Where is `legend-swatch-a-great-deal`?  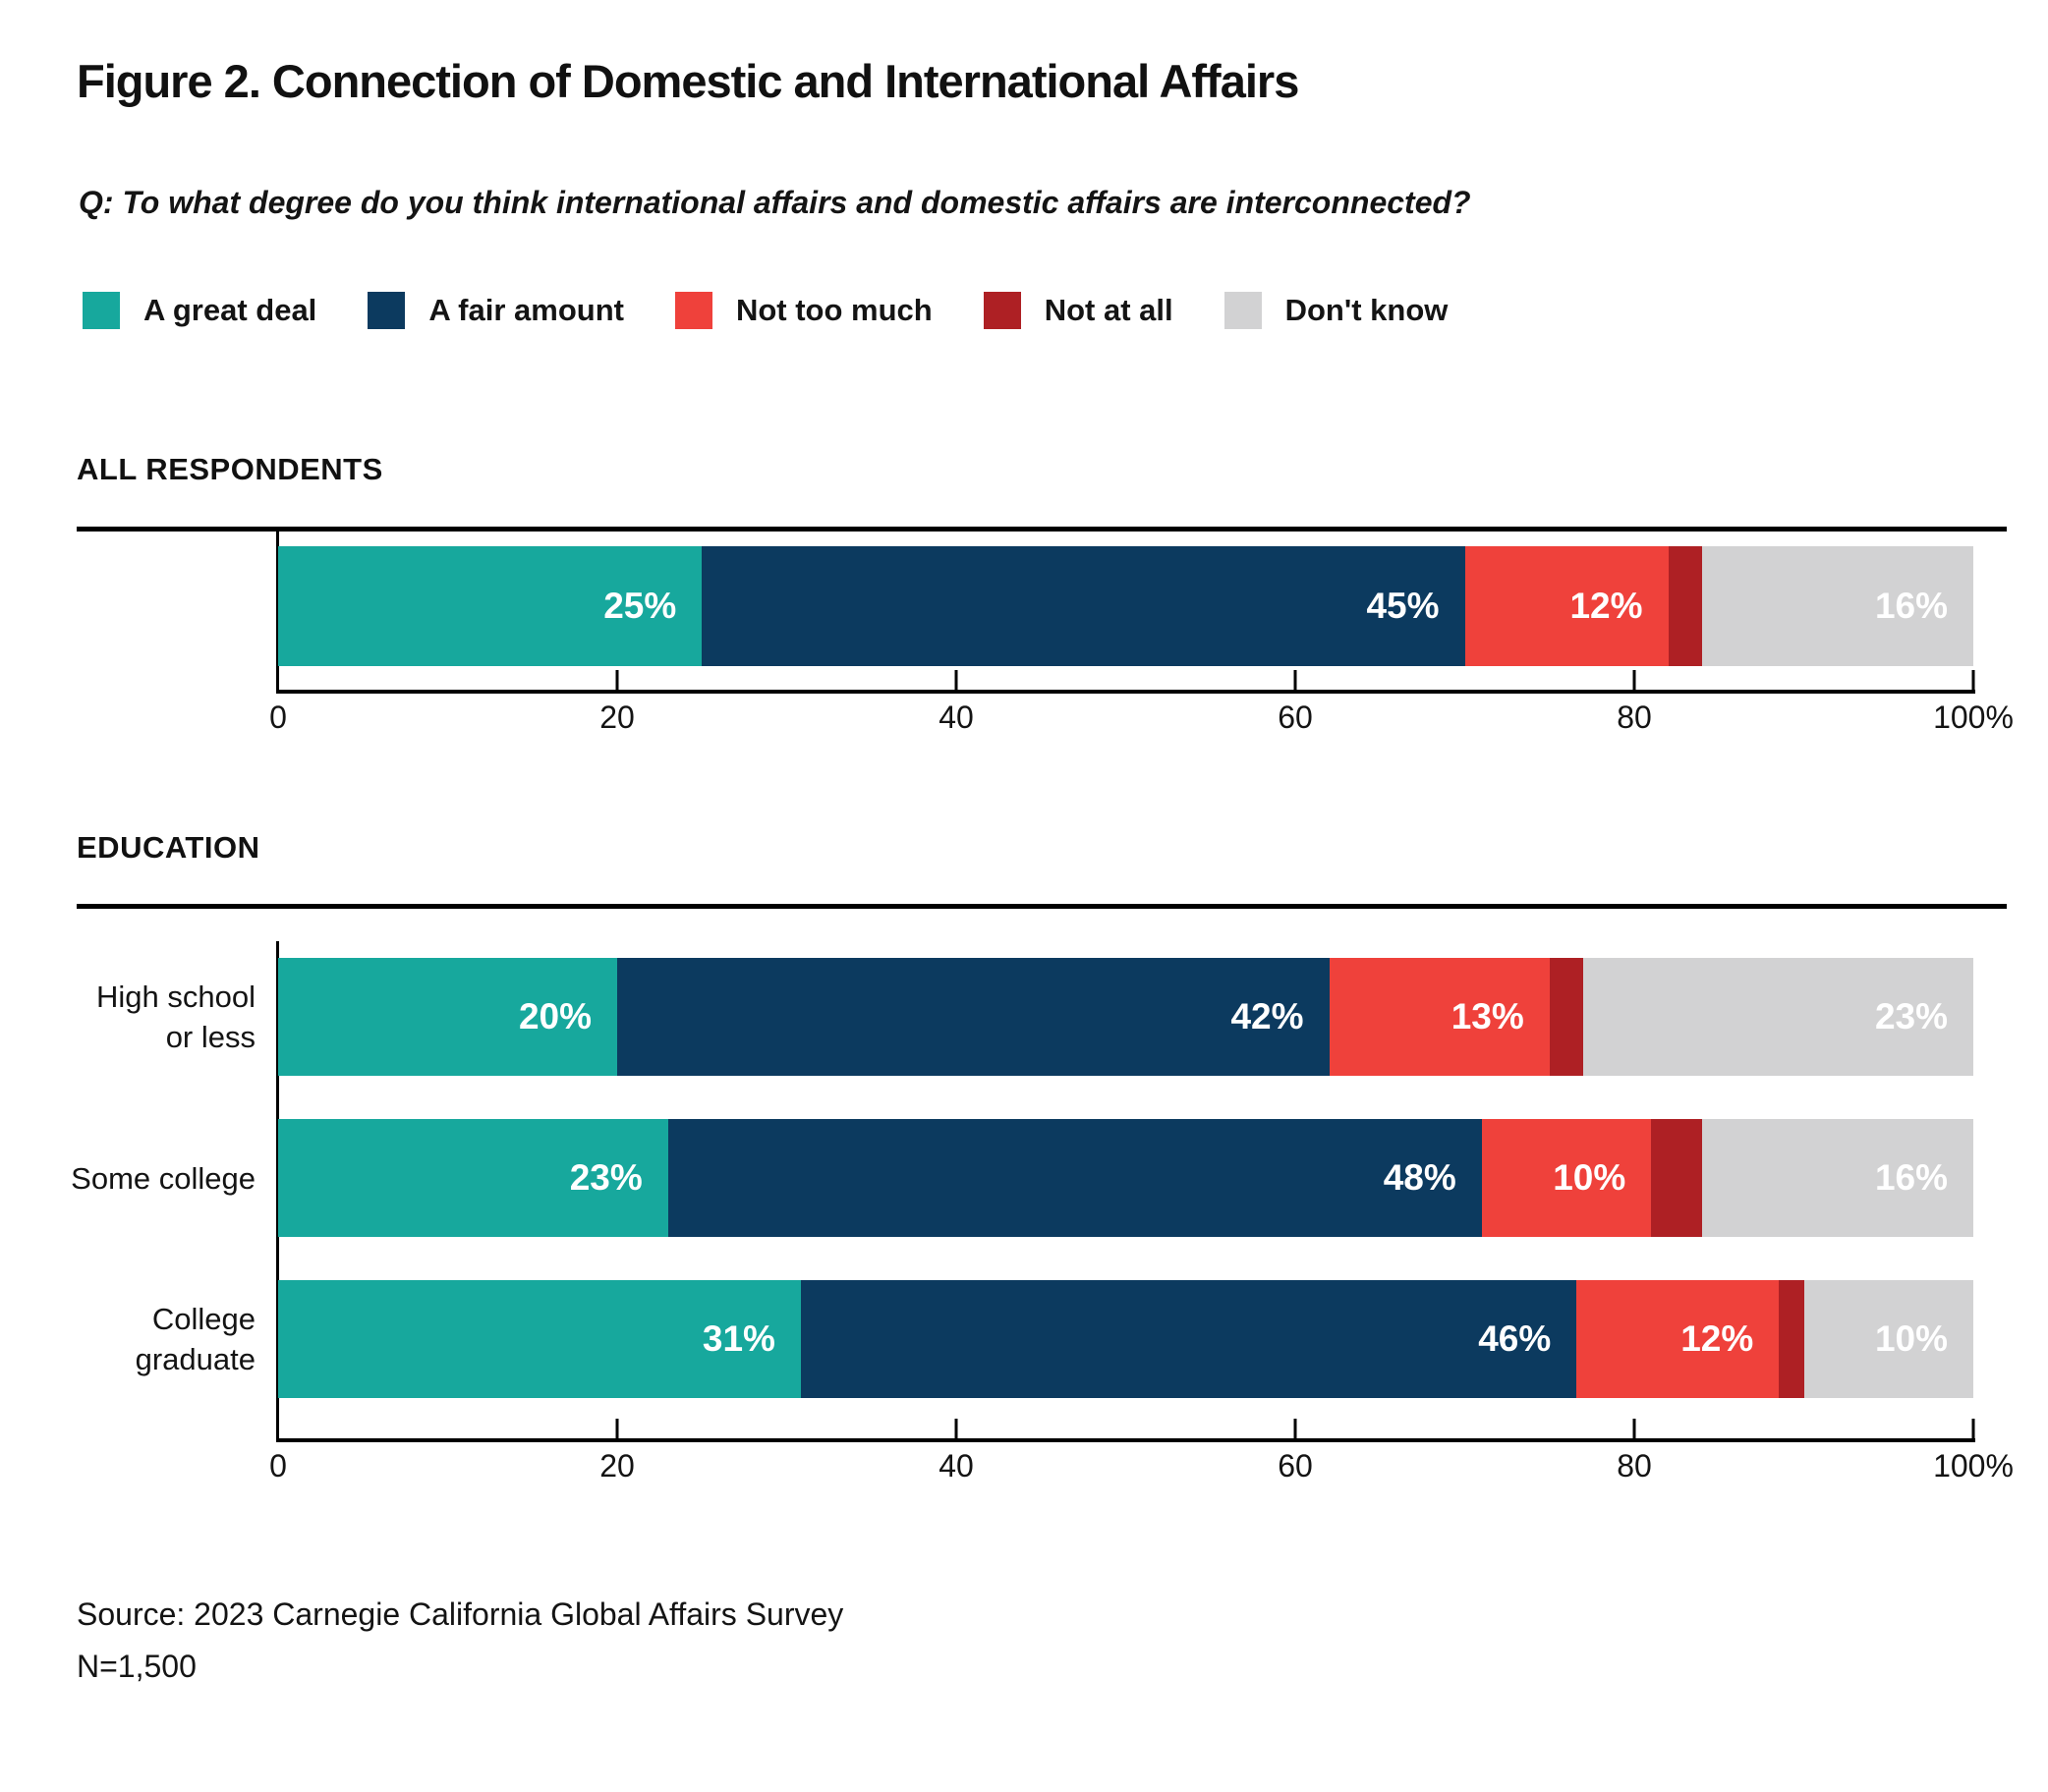
legend-swatch-a-great-deal is located at coordinates (101, 310).